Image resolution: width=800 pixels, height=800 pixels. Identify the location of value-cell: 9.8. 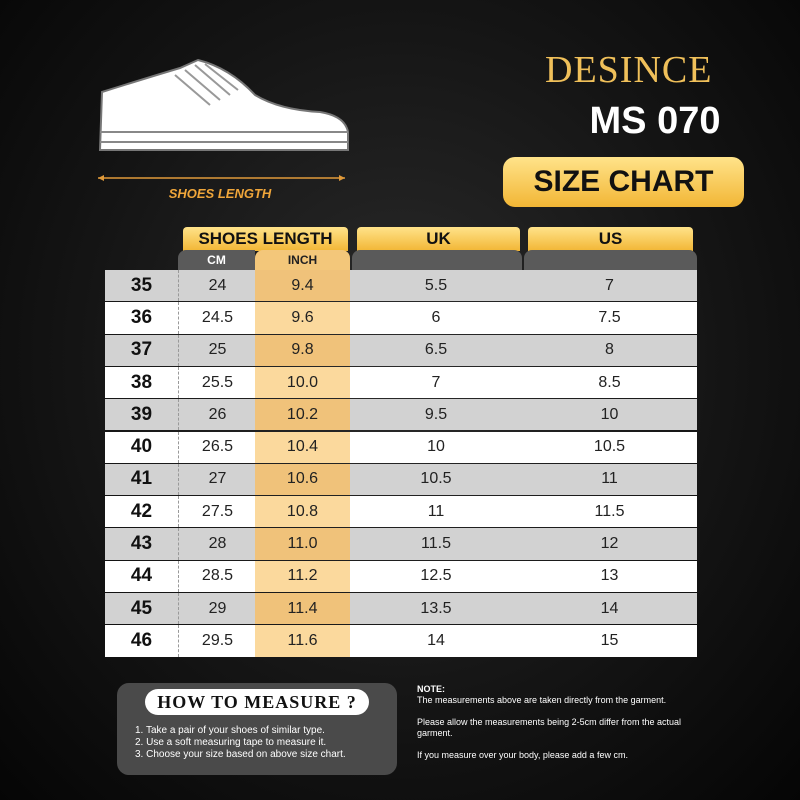
(302, 350).